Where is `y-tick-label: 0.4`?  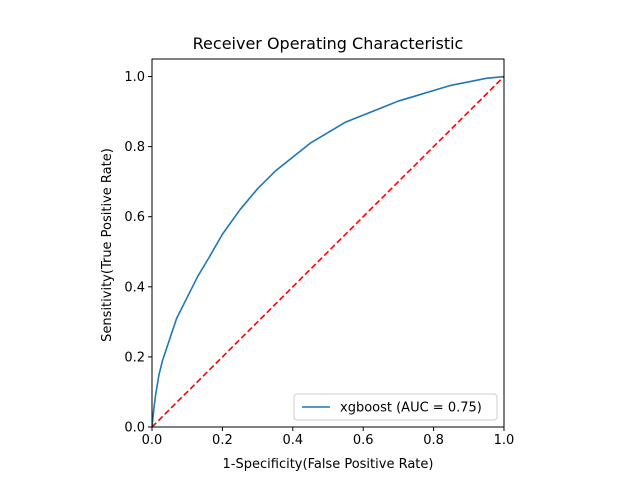 y-tick-label: 0.4 is located at coordinates (134, 287).